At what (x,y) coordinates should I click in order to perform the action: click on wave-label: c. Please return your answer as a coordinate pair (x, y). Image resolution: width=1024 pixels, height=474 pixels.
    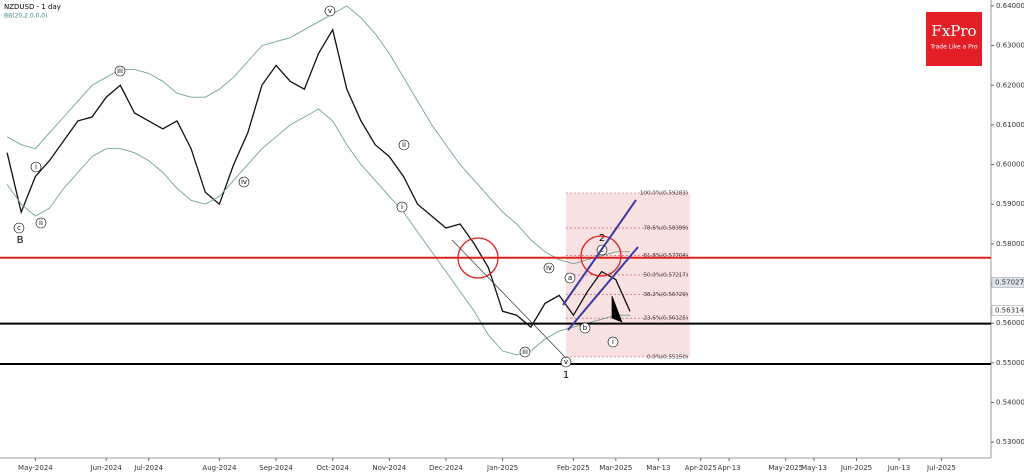
    Looking at the image, I should click on (19, 228).